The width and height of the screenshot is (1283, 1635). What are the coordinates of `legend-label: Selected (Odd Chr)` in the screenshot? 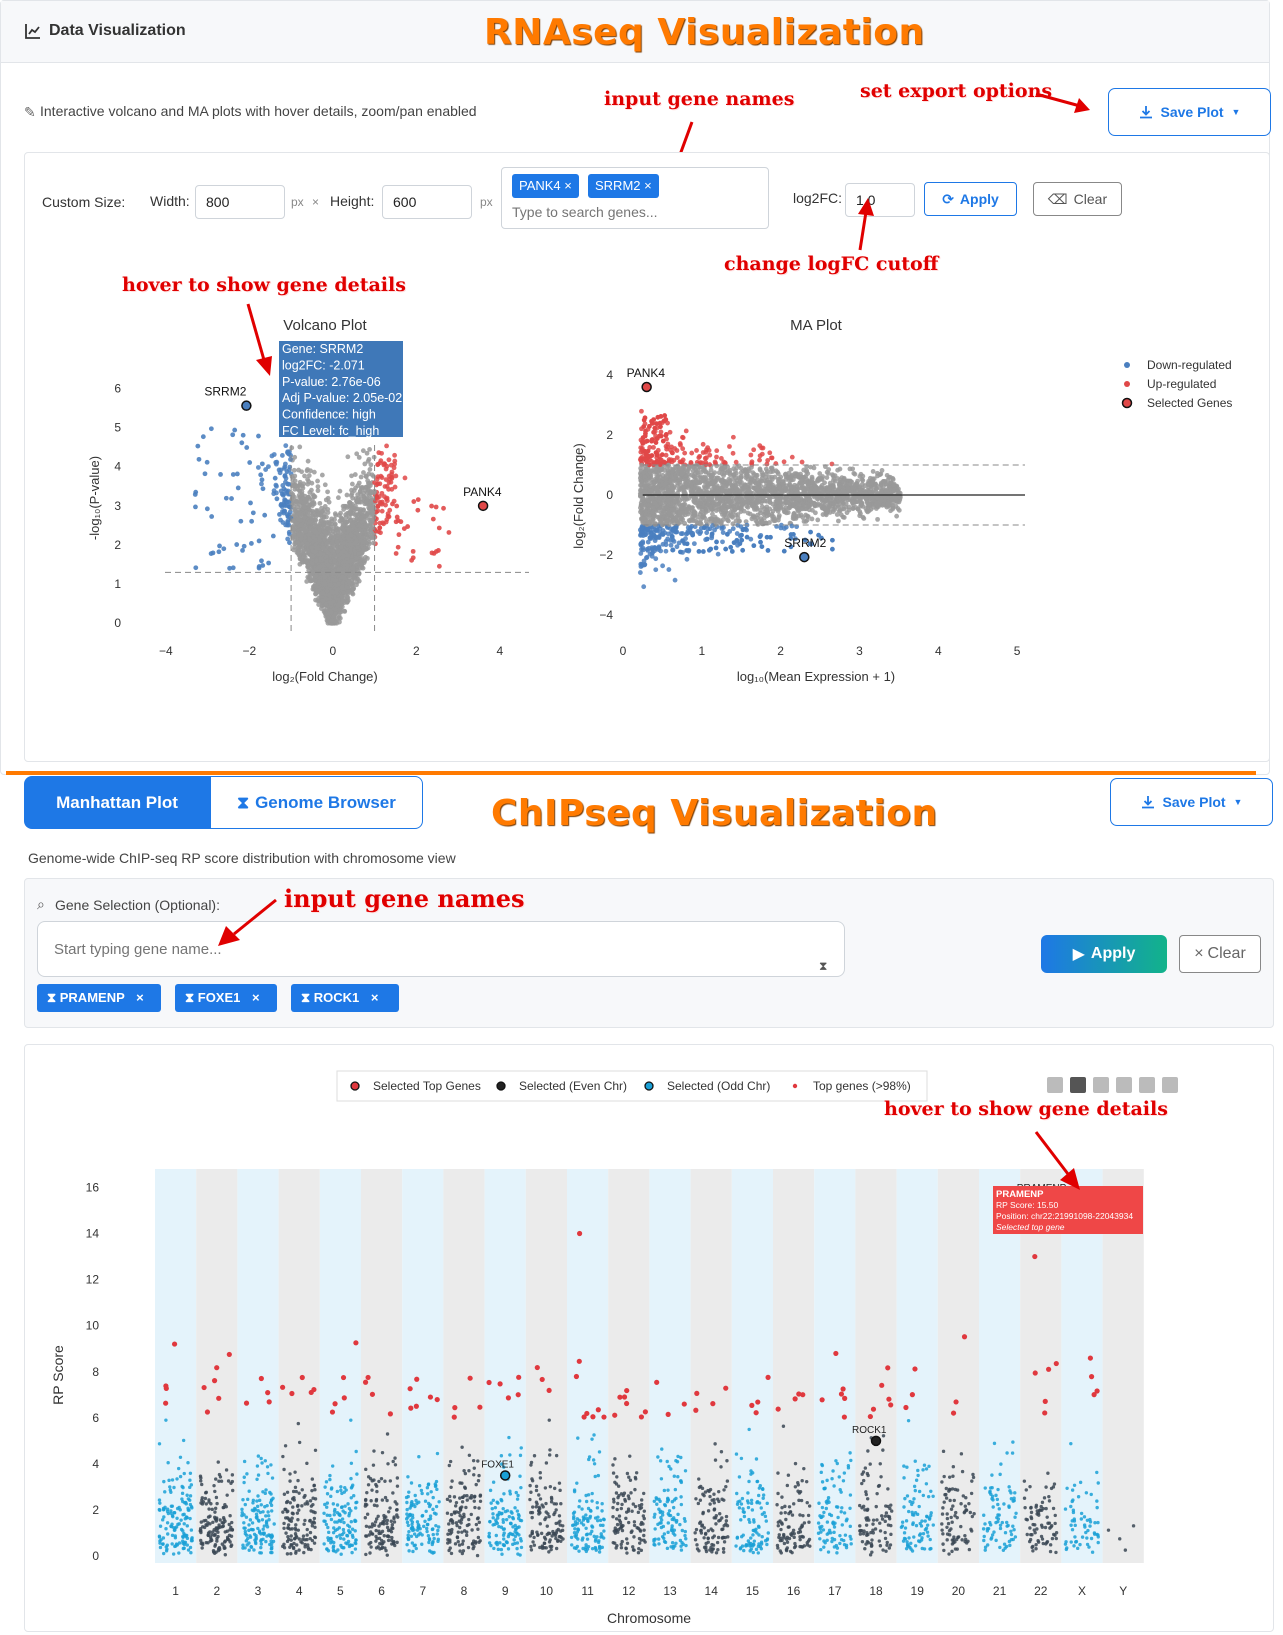 It's located at (718, 1086).